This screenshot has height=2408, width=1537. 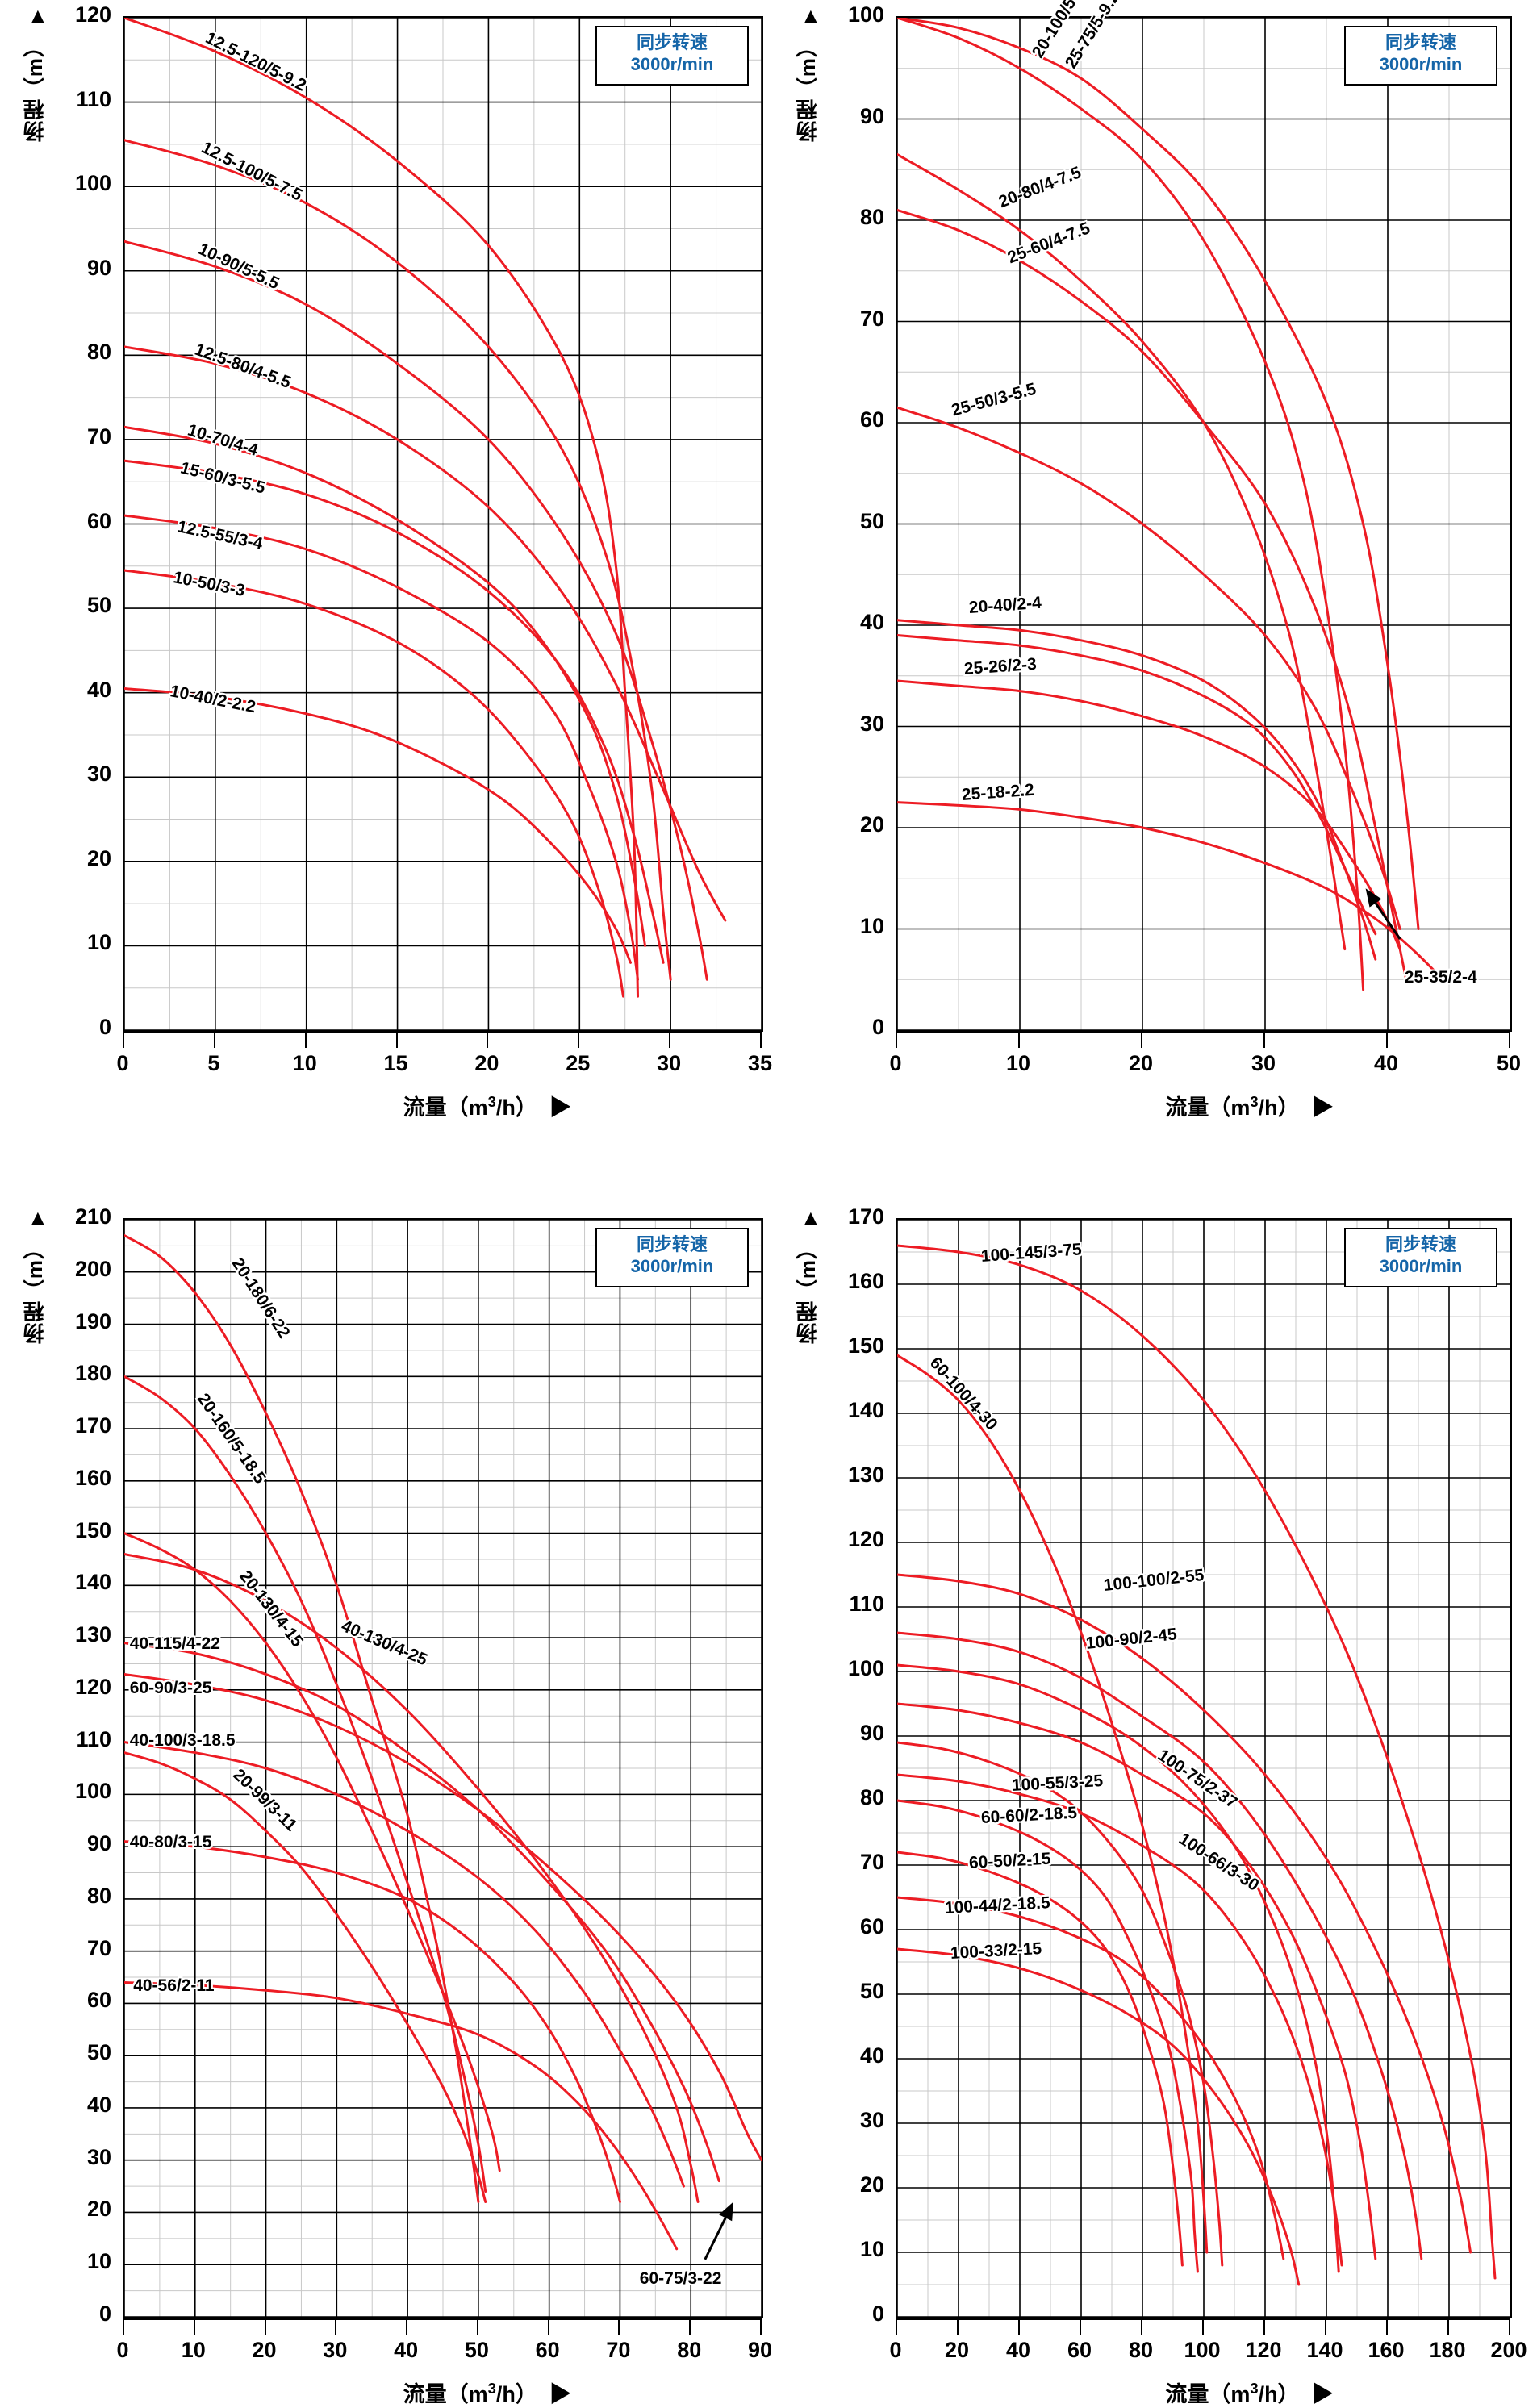 I want to click on x-tick-label: 40, so click(x=1386, y=1063).